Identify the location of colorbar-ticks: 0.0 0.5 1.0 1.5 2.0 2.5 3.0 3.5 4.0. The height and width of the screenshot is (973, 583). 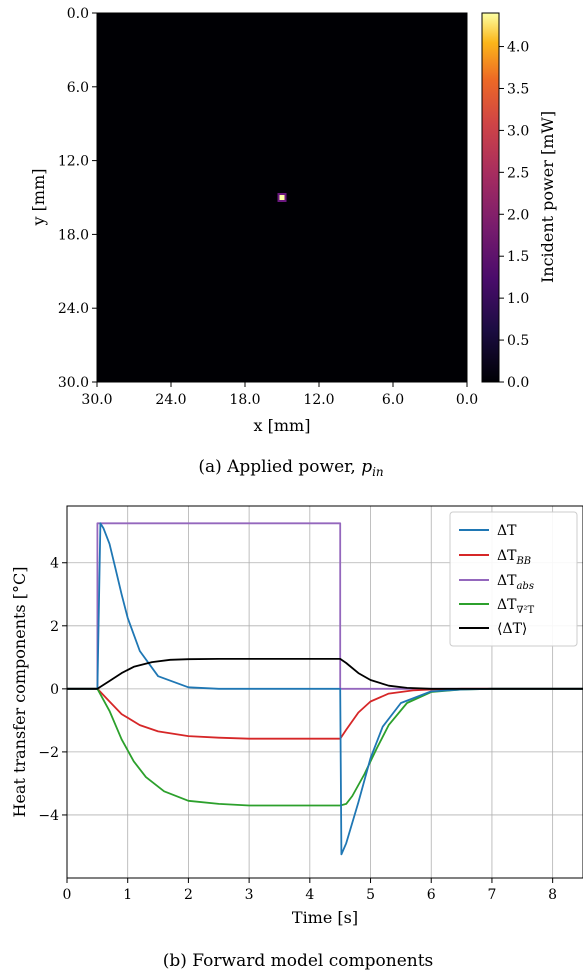
(514, 215).